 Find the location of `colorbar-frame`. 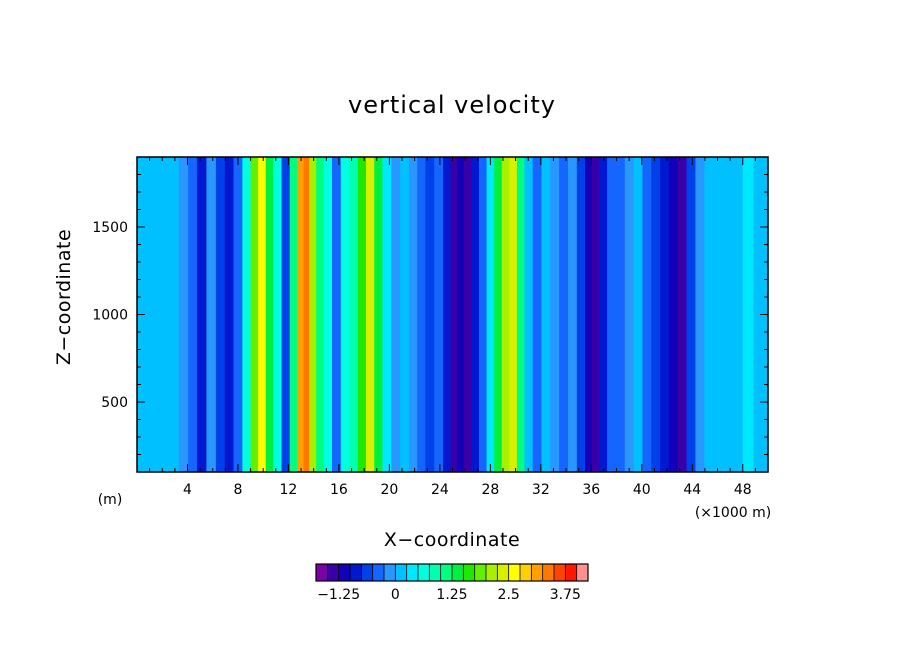

colorbar-frame is located at coordinates (452, 572).